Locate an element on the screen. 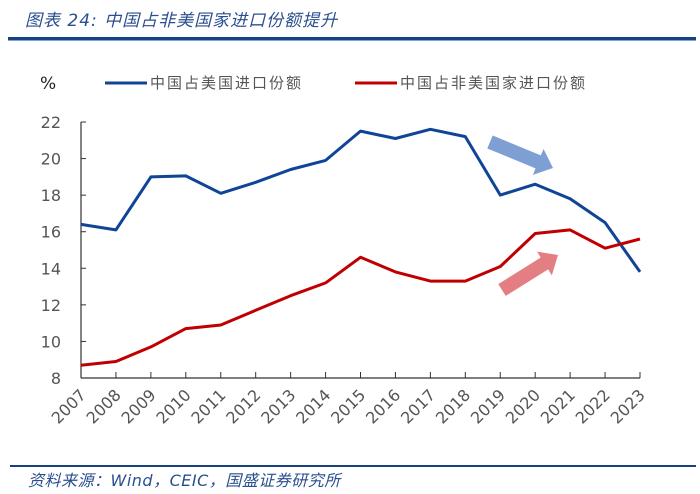 This screenshot has height=494, width=700. x-tick-label: 2009 is located at coordinates (138, 406).